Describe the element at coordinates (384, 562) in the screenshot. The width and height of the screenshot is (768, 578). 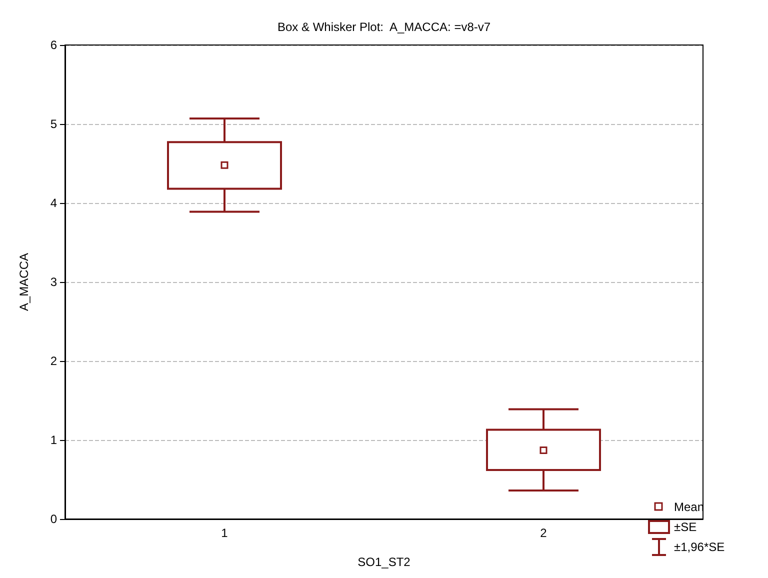
I see `x-axis-title: SO1_ST2` at that location.